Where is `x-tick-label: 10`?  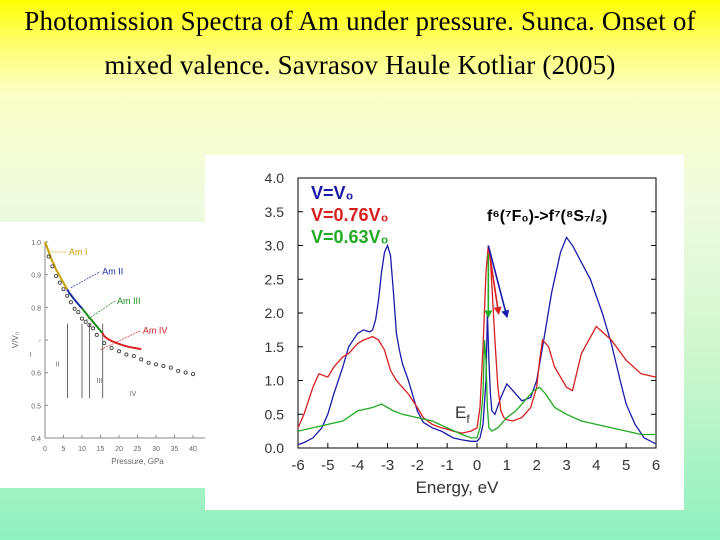 x-tick-label: 10 is located at coordinates (82, 449).